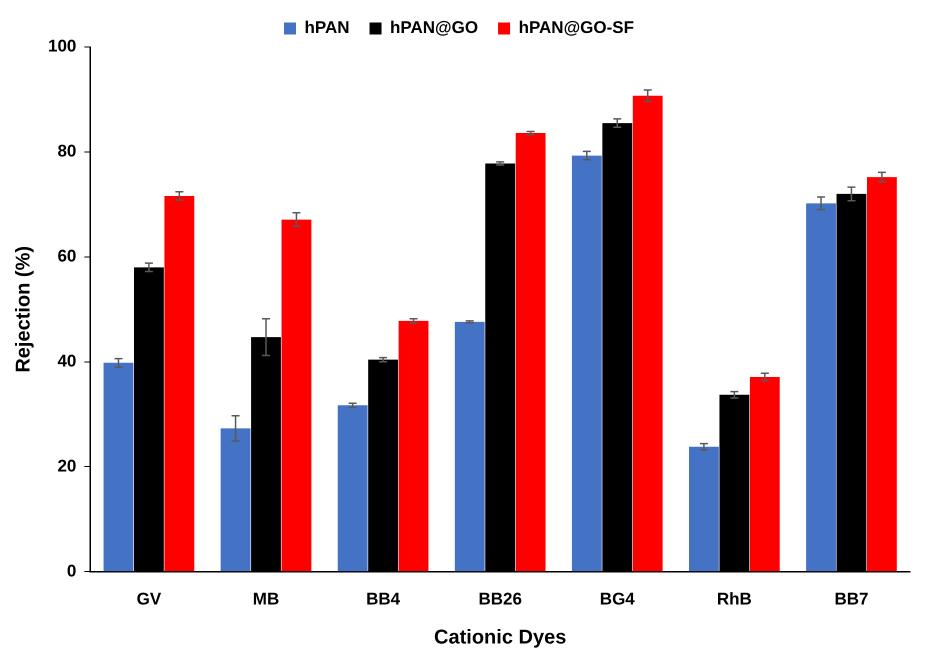 This screenshot has width=930, height=654. I want to click on y-tick-label: 80, so click(66, 151).